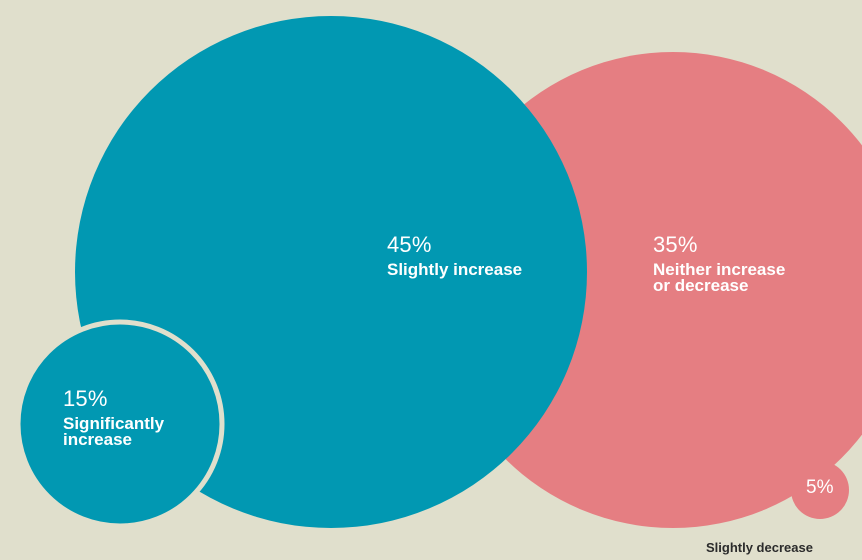  I want to click on label-slightly-increase: 45% Slightly increase, so click(455, 255).